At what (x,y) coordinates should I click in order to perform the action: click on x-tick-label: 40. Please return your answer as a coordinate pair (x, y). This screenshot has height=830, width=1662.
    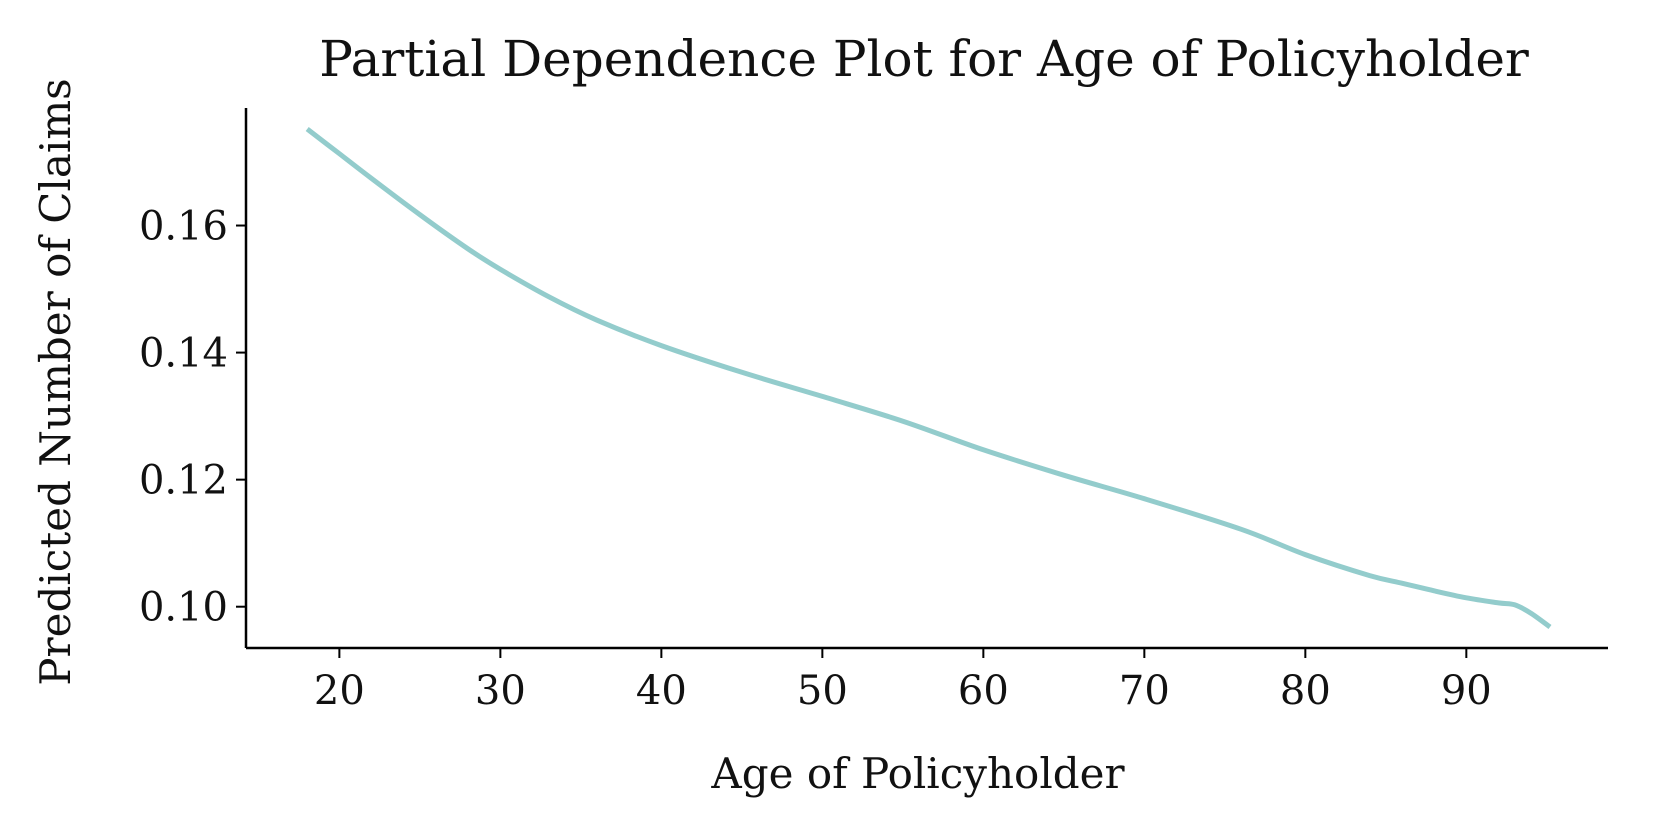
    Looking at the image, I should click on (661, 691).